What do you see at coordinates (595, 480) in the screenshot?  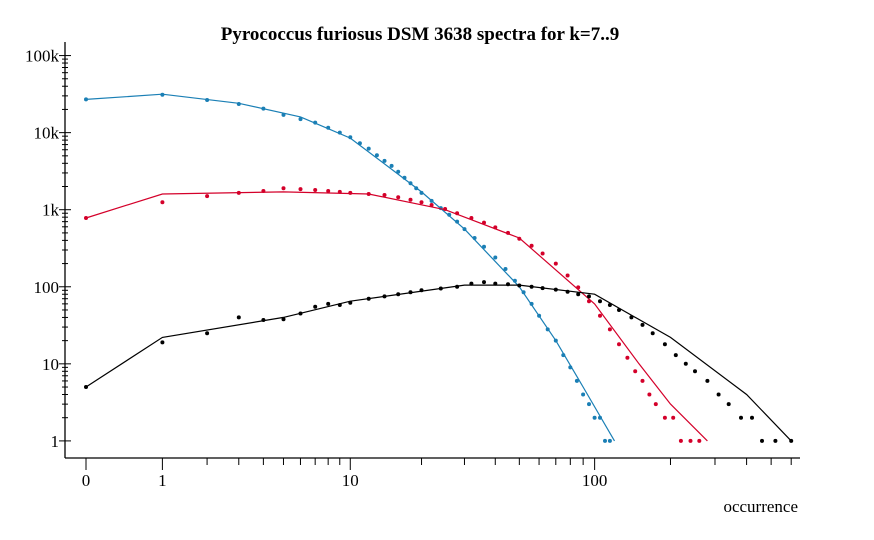 I see `x-tick-label: 100` at bounding box center [595, 480].